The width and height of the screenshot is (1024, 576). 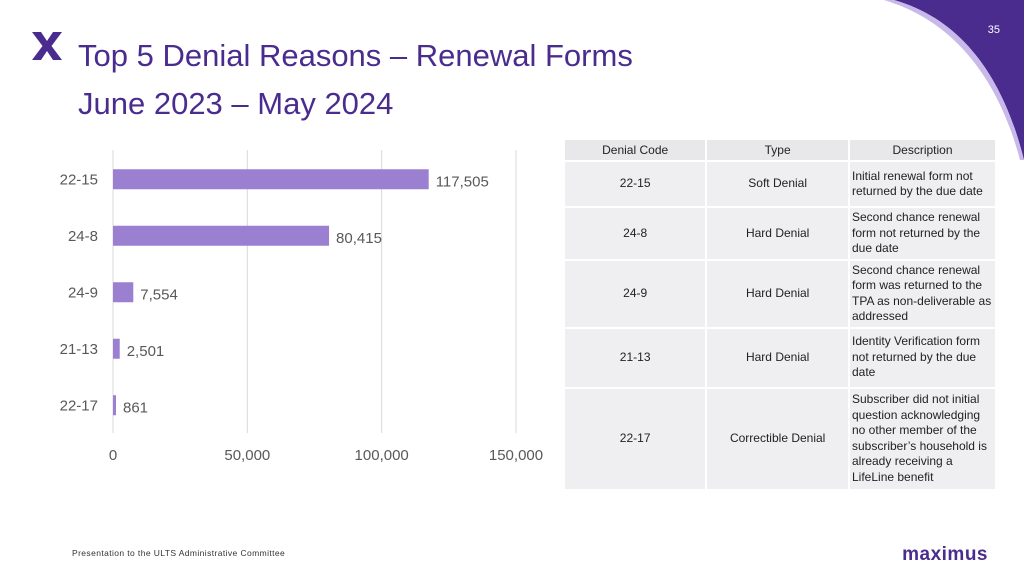 What do you see at coordinates (83, 292) in the screenshot?
I see `category-label: 24-9` at bounding box center [83, 292].